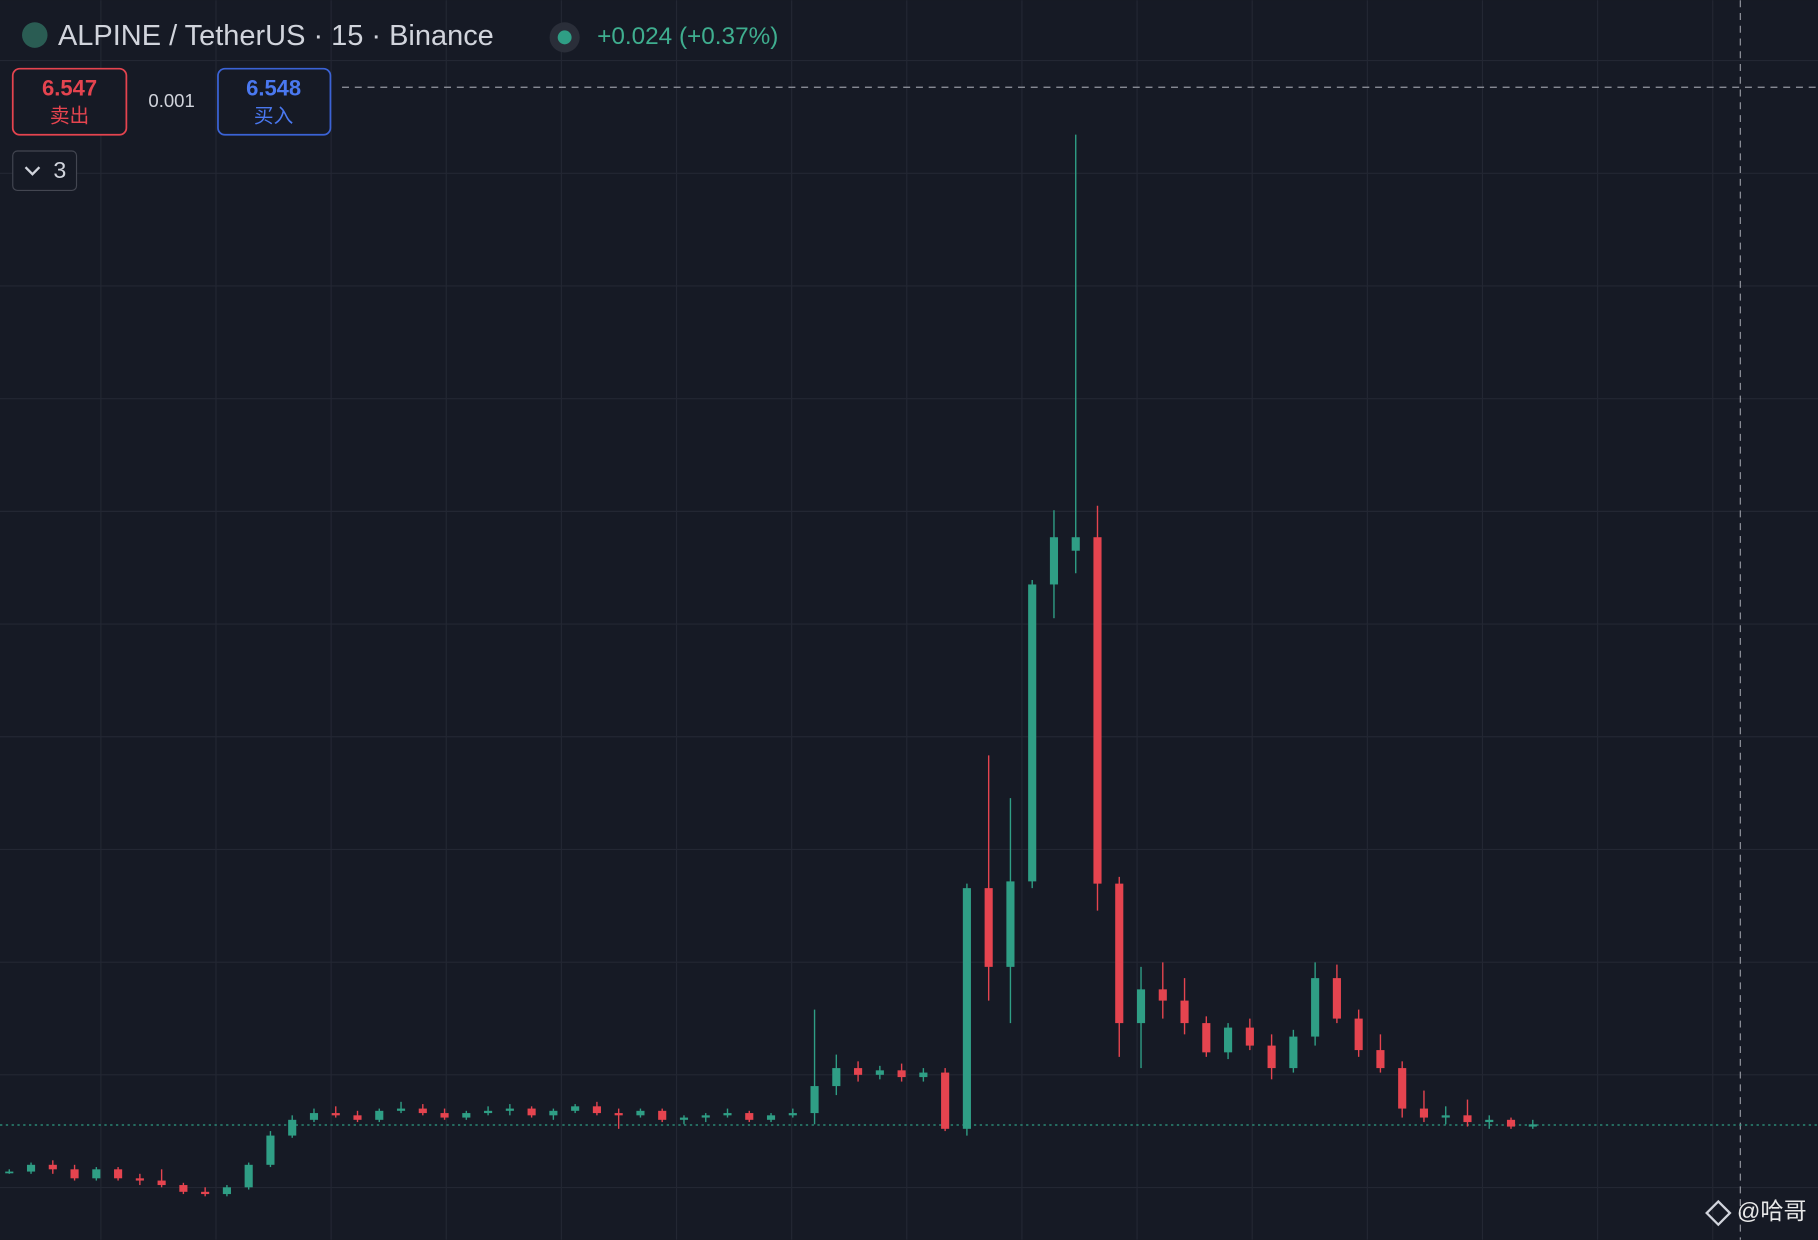  I want to click on status-dot, so click(564, 37).